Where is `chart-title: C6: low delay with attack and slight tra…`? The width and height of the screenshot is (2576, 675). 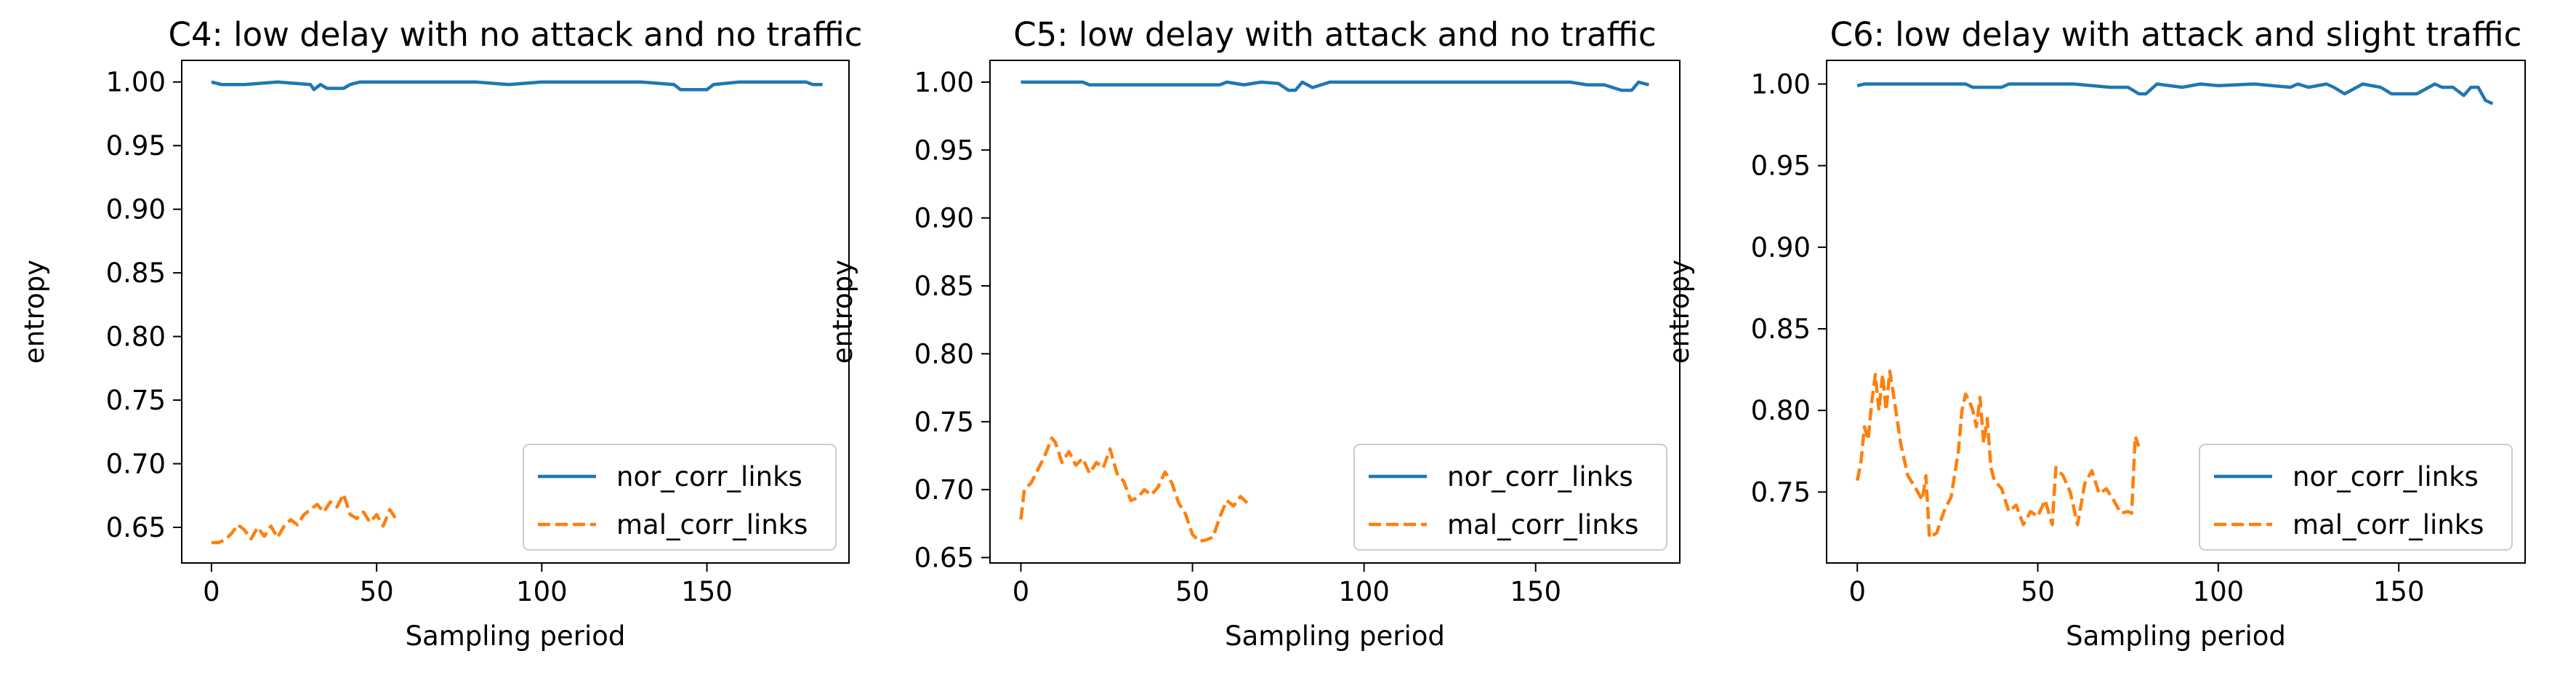
chart-title: C6: low delay with attack and slight tra… is located at coordinates (2176, 34).